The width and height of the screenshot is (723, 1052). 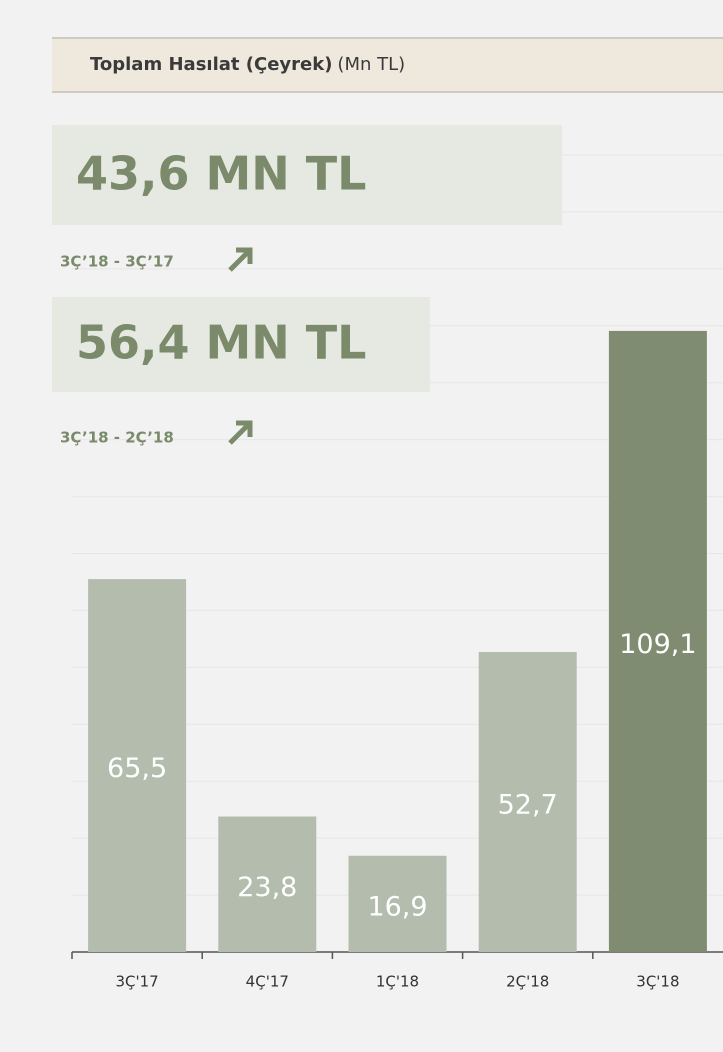 What do you see at coordinates (657, 982) in the screenshot?
I see `x-tick-label: 3Ç'18` at bounding box center [657, 982].